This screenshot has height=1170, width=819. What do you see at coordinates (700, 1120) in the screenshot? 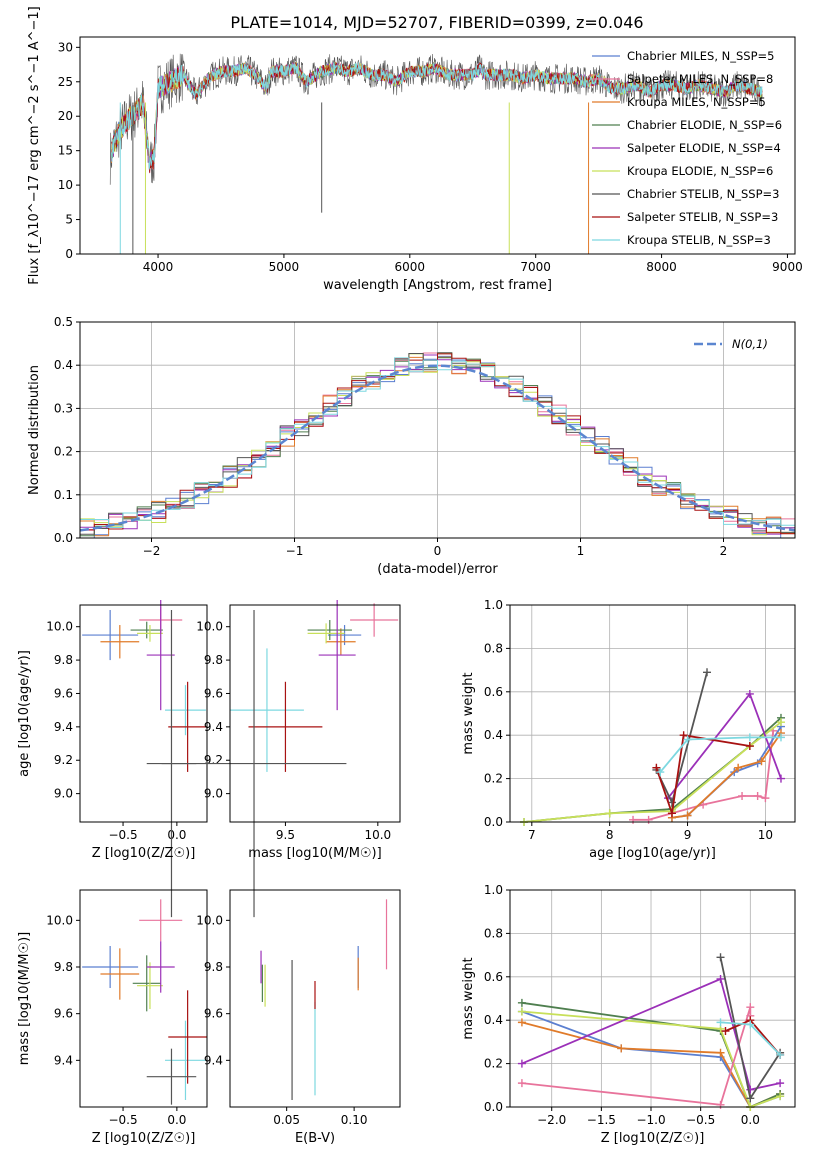
I see `x-tick-label: −0.5` at bounding box center [700, 1120].